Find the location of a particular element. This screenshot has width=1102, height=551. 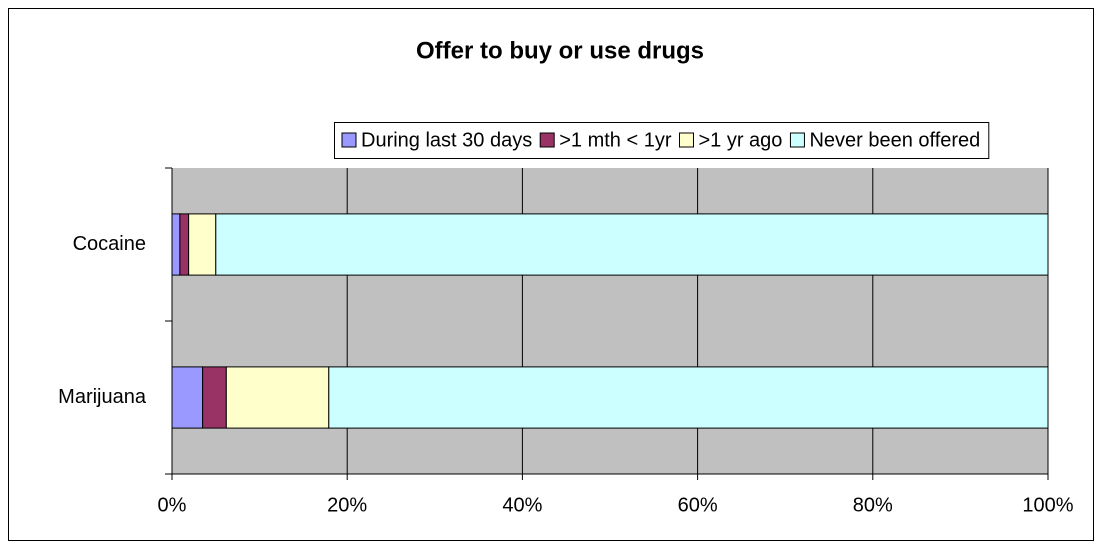

y-tick-label: Marijuana is located at coordinates (102, 397).